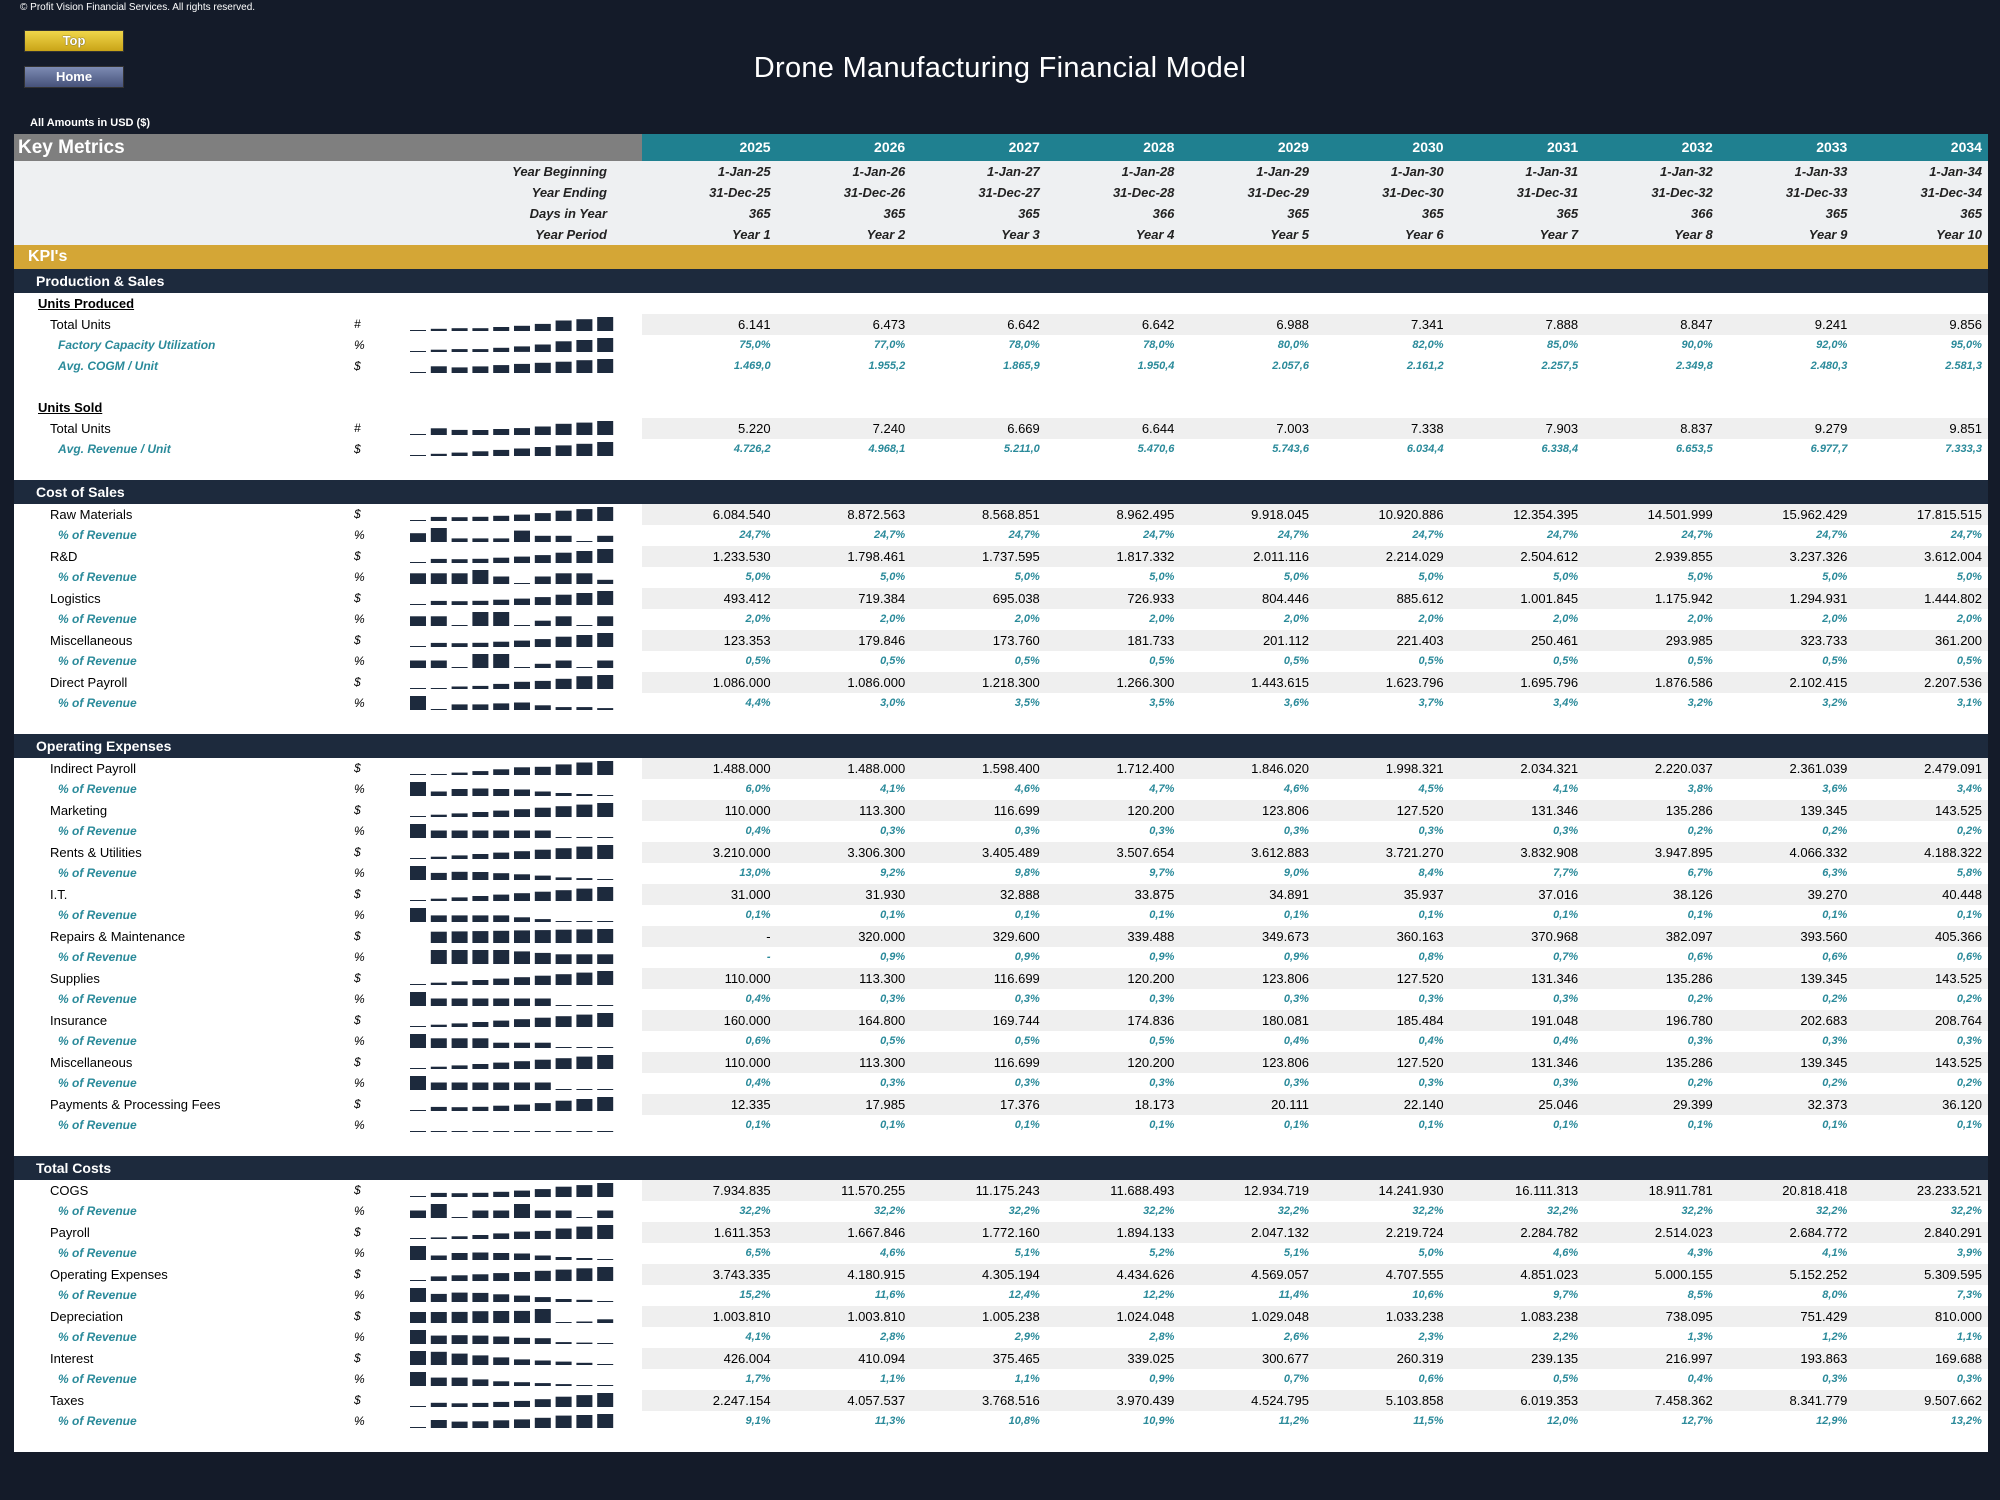 This screenshot has width=2000, height=1500. What do you see at coordinates (357, 640) in the screenshot?
I see `row-unit: $` at bounding box center [357, 640].